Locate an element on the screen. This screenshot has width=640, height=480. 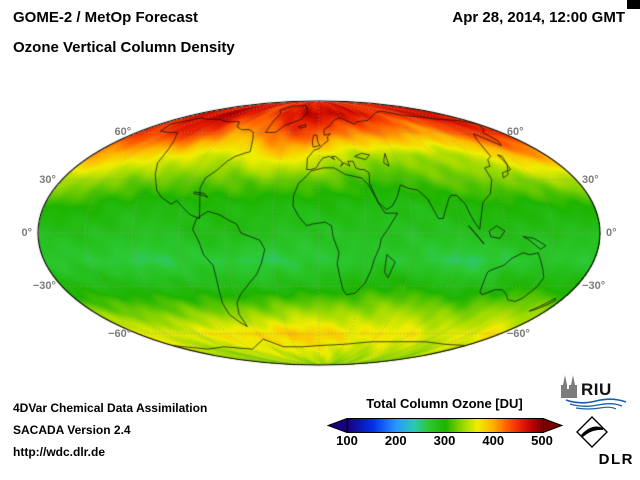
colorbar-tick-400: 400 is located at coordinates (493, 440).